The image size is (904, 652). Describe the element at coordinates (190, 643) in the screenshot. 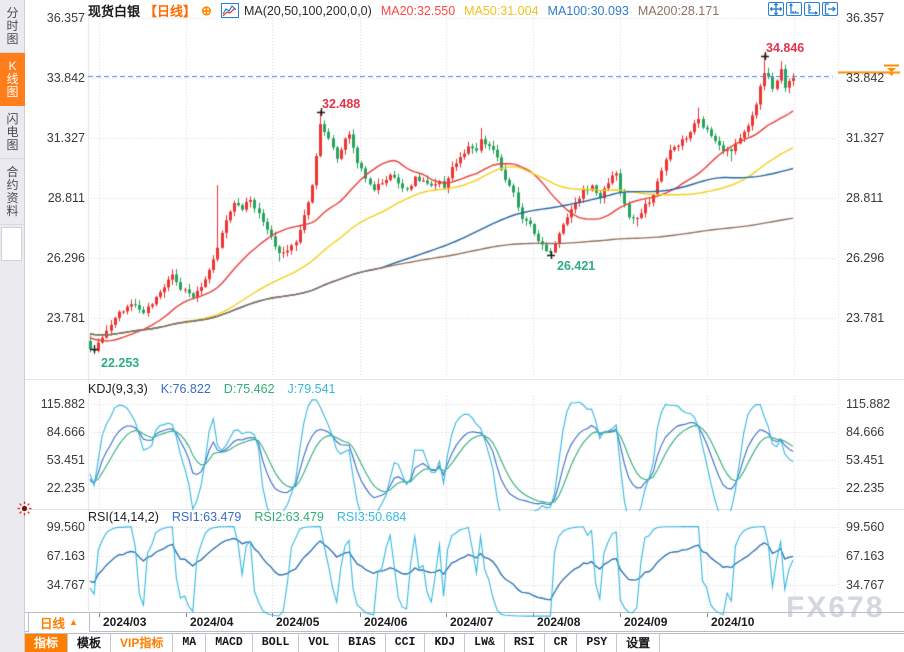

I see `toolbar-tab-ma: MA` at that location.